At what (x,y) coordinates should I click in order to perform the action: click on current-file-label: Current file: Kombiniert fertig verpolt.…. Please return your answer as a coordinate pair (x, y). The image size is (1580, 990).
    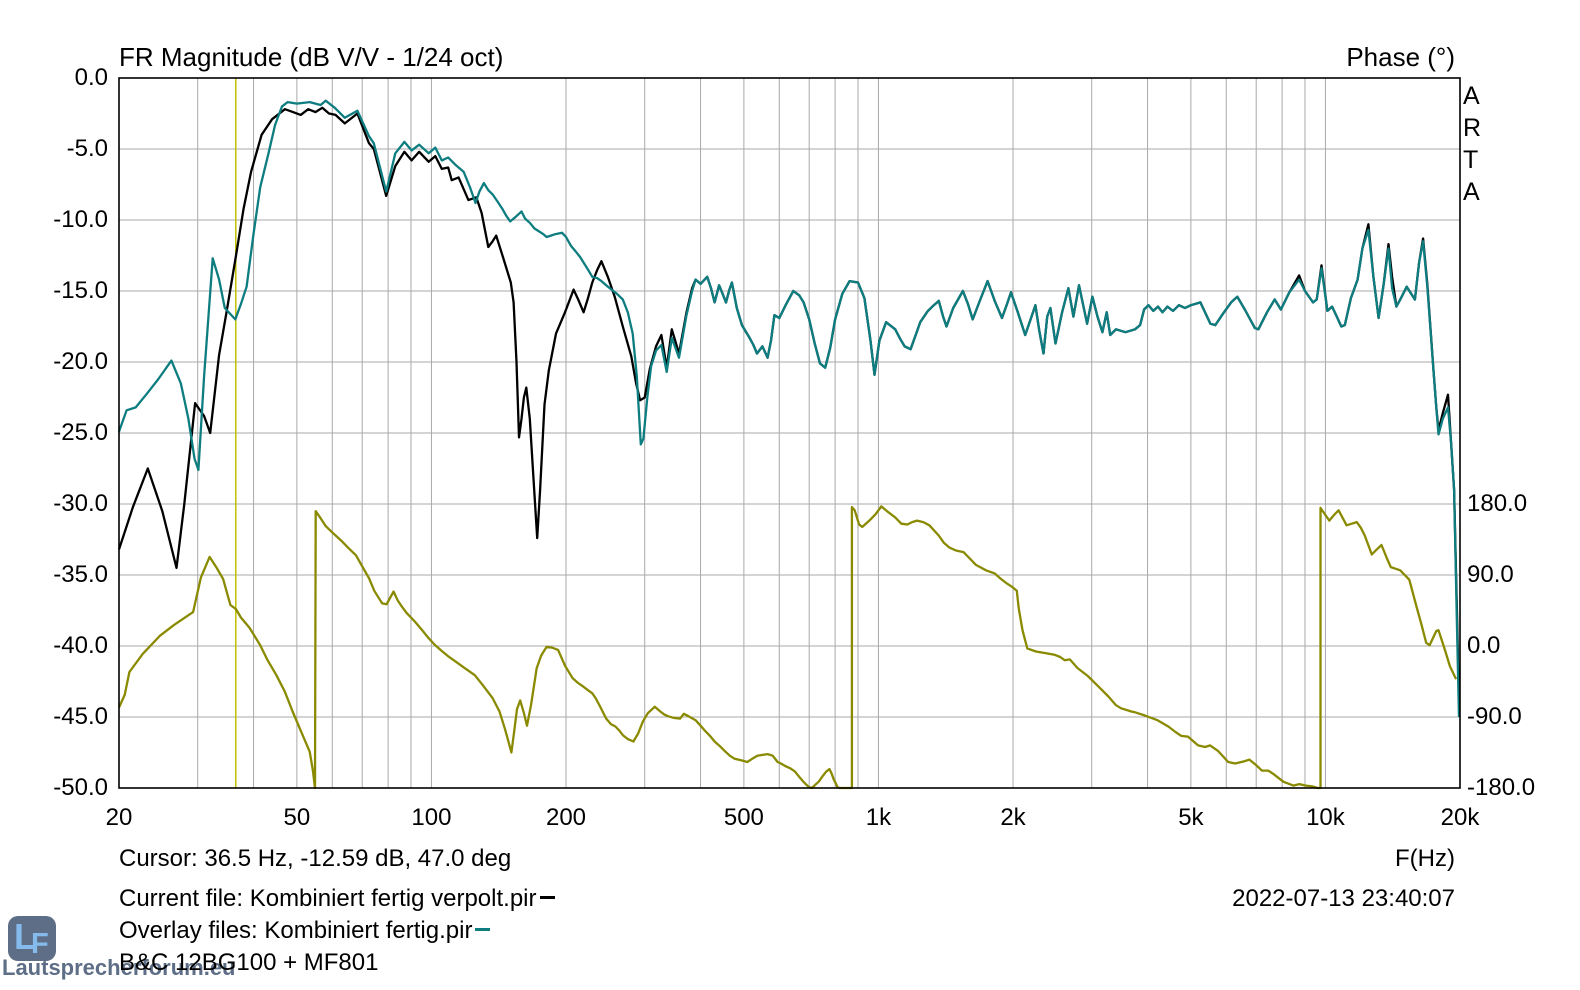
    Looking at the image, I should click on (328, 898).